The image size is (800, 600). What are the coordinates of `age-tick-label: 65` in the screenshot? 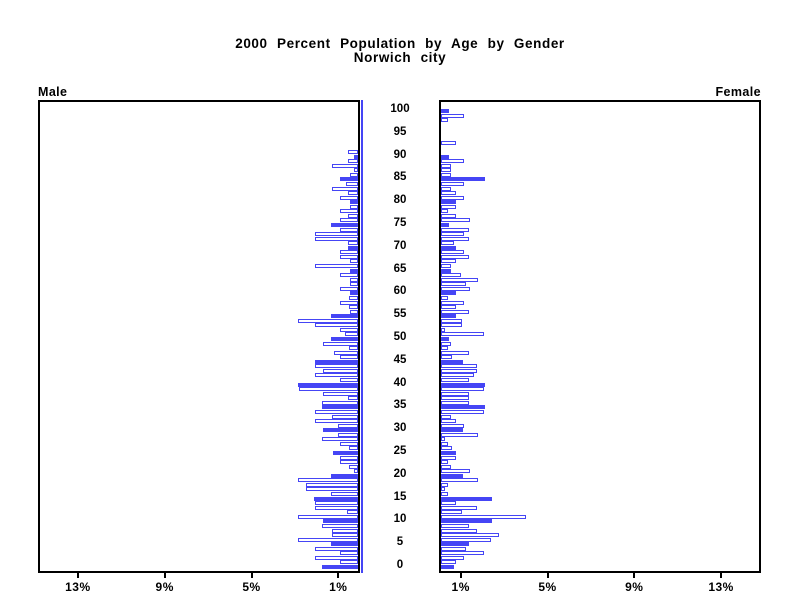 It's located at (400, 268).